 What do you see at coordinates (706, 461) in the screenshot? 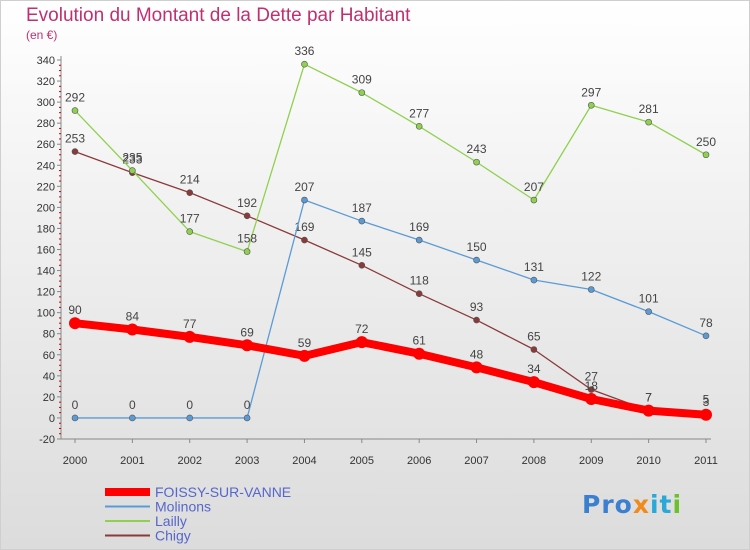
I see `x-tick-label: 2011` at bounding box center [706, 461].